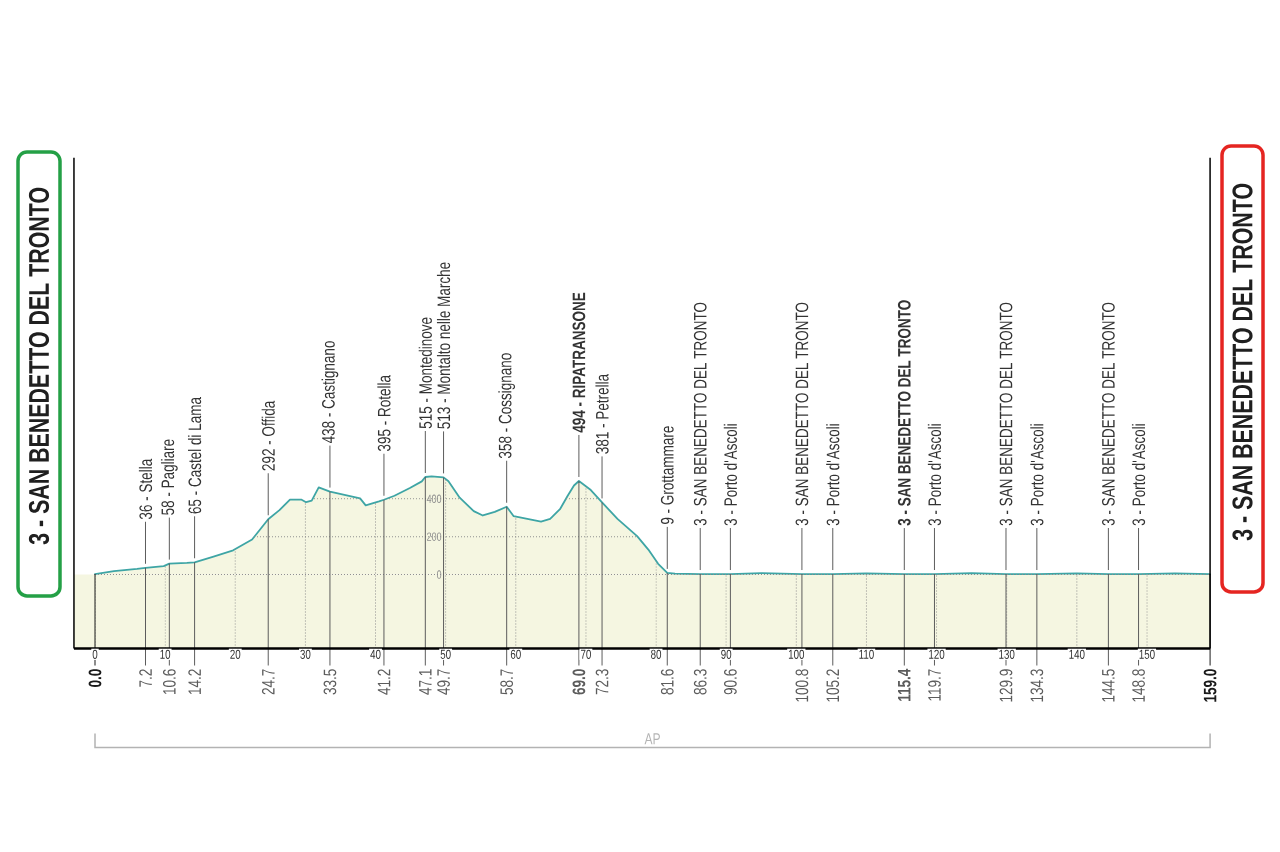 The image size is (1280, 852). What do you see at coordinates (268, 435) in the screenshot?
I see `annotation: 292 - Offida` at bounding box center [268, 435].